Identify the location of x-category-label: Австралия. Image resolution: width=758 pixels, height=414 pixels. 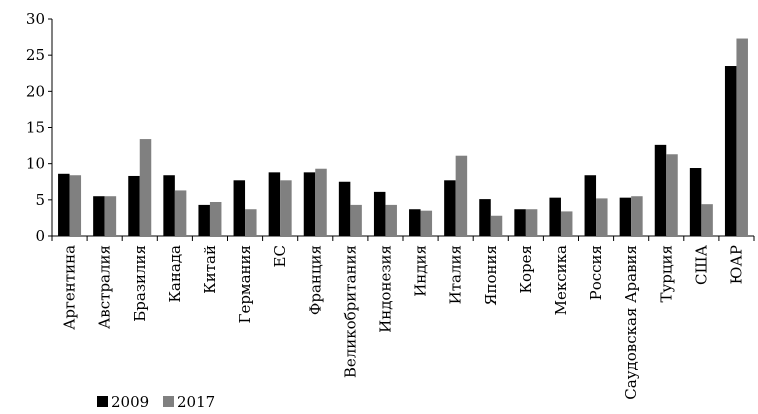
(105, 287).